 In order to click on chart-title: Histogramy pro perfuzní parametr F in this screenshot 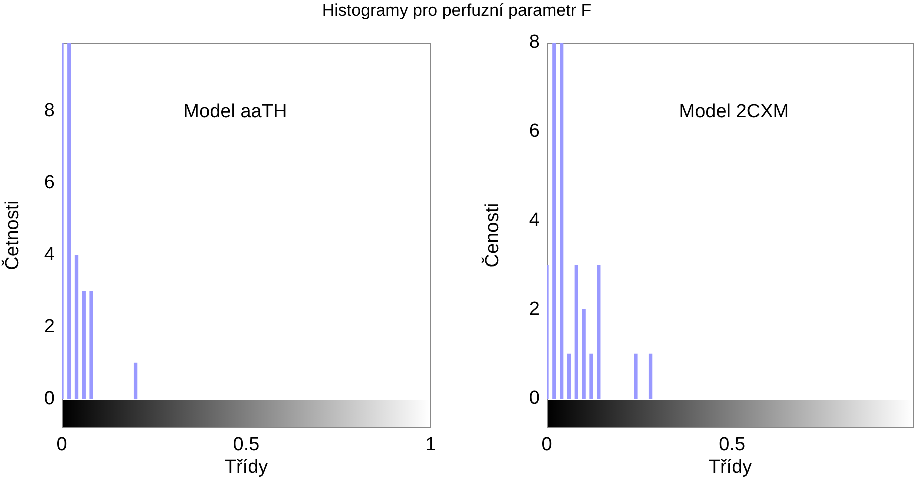, I will do `click(457, 11)`.